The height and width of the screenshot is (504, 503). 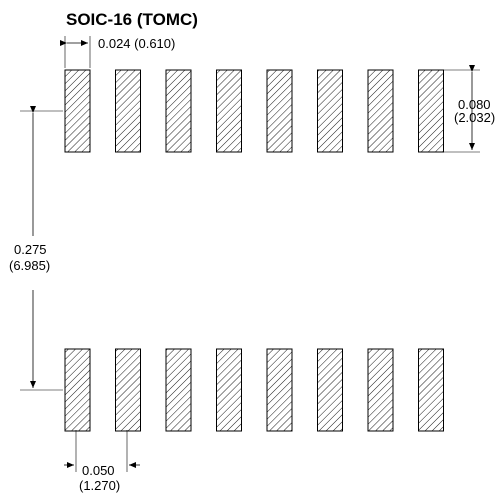 I want to click on pad-length-mm-label: (2.032), so click(x=474, y=117).